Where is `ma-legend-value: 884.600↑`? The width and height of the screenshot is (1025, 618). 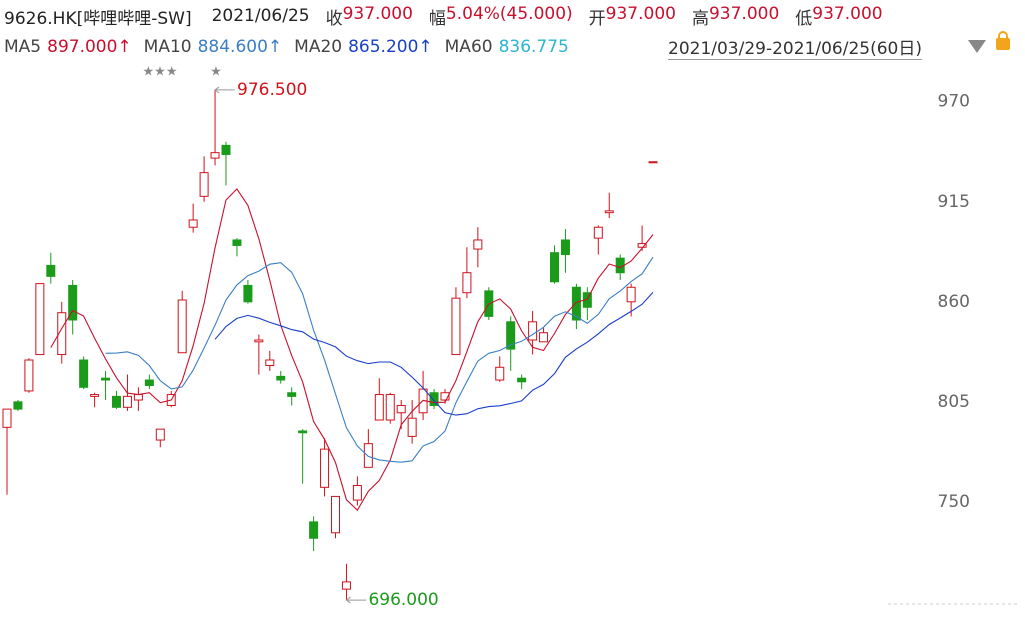 ma-legend-value: 884.600↑ is located at coordinates (240, 47).